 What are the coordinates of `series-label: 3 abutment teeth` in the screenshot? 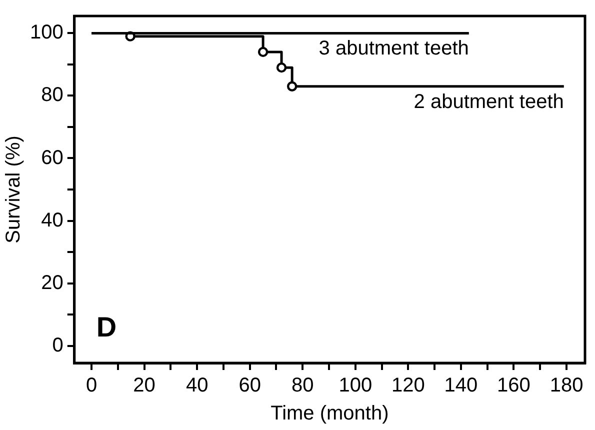 It's located at (393, 49).